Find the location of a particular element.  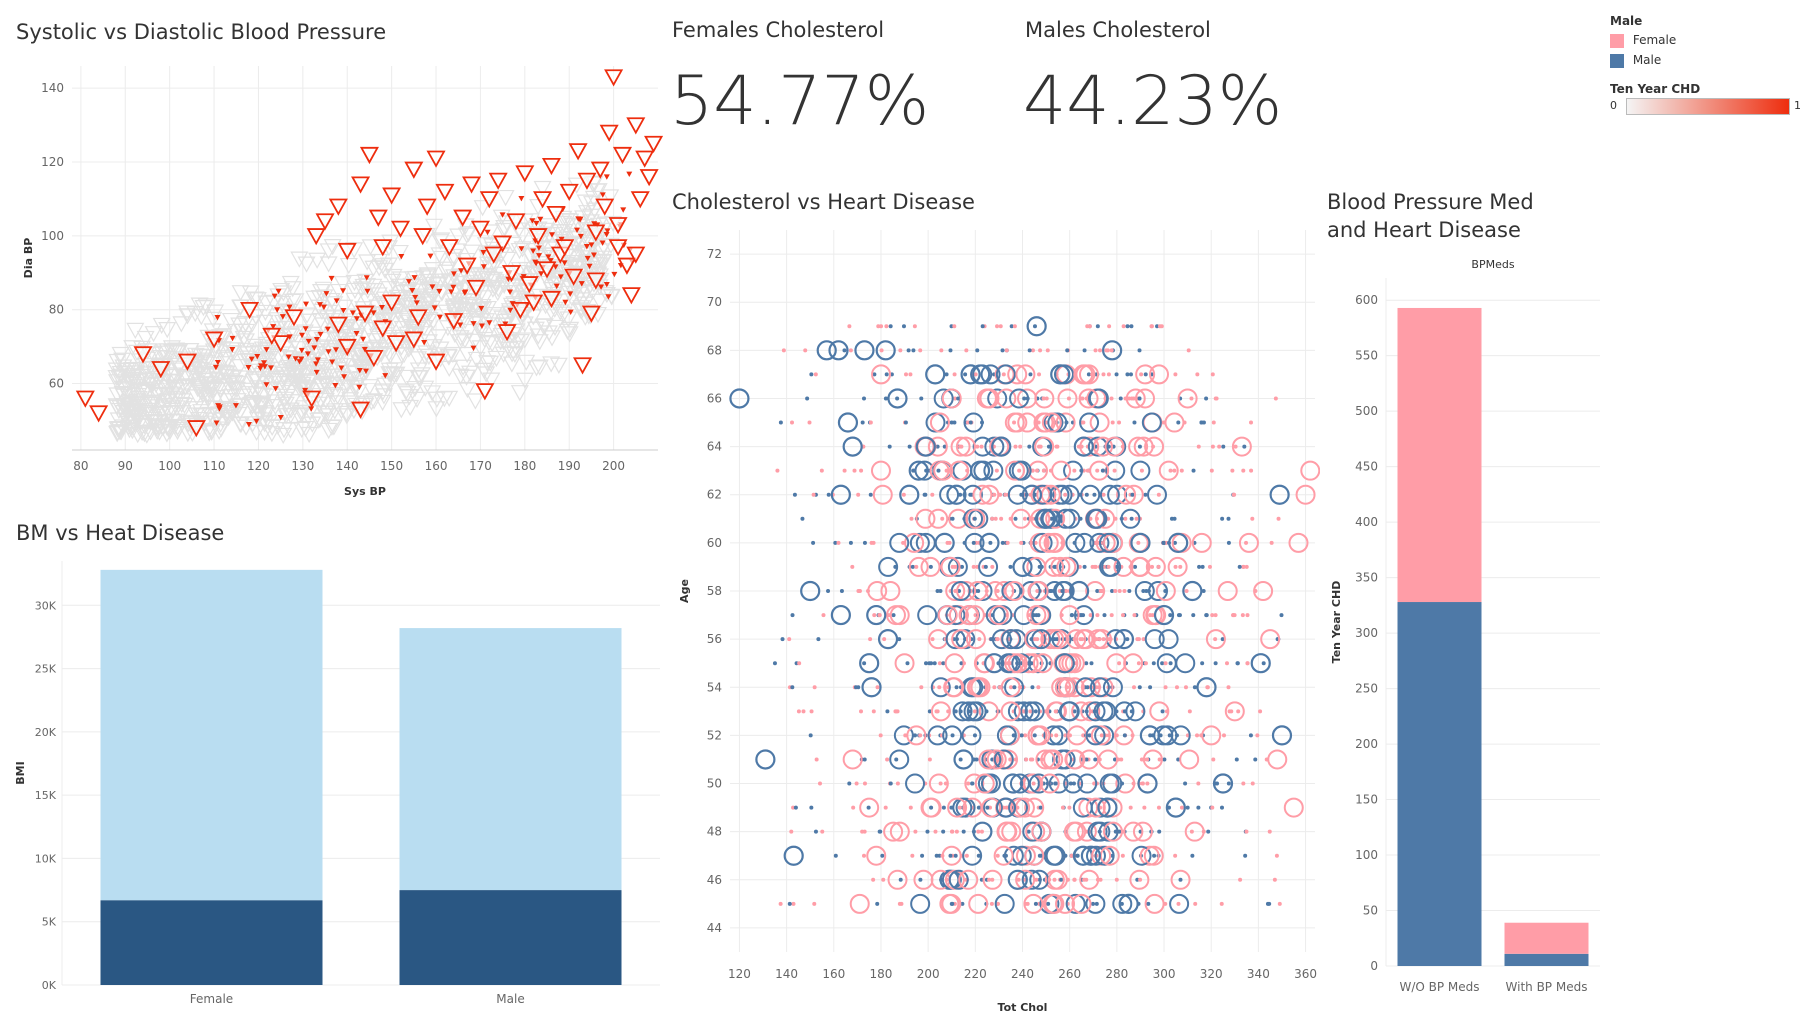

bpmeds-ytick-150: 150 is located at coordinates (1366, 800).